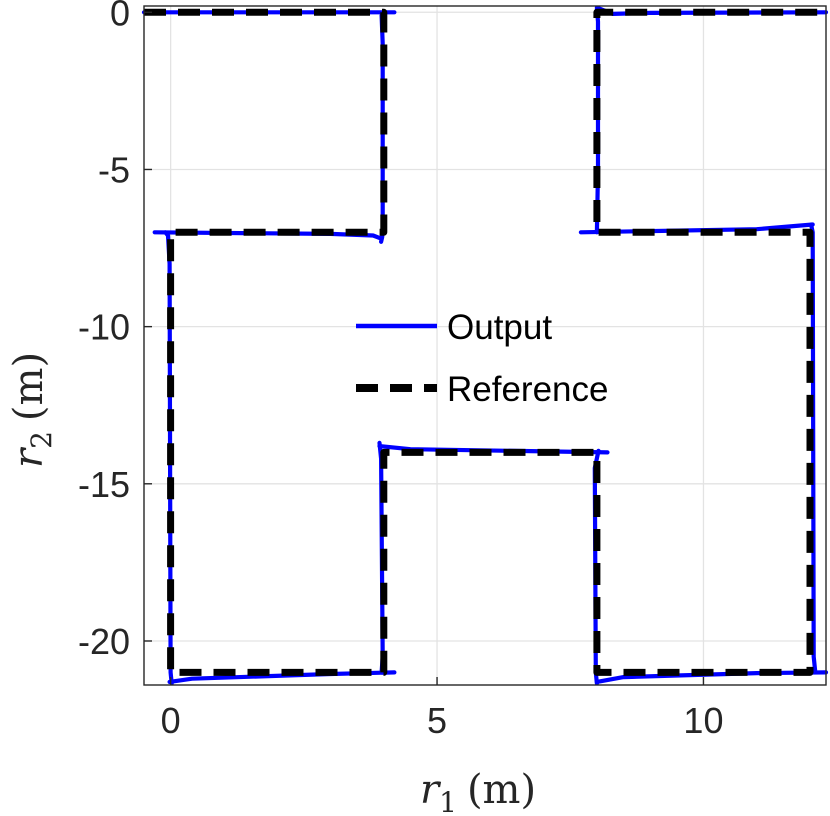 This screenshot has height=816, width=830. I want to click on svg-text:r1(m): r1 (m), so click(478, 791).